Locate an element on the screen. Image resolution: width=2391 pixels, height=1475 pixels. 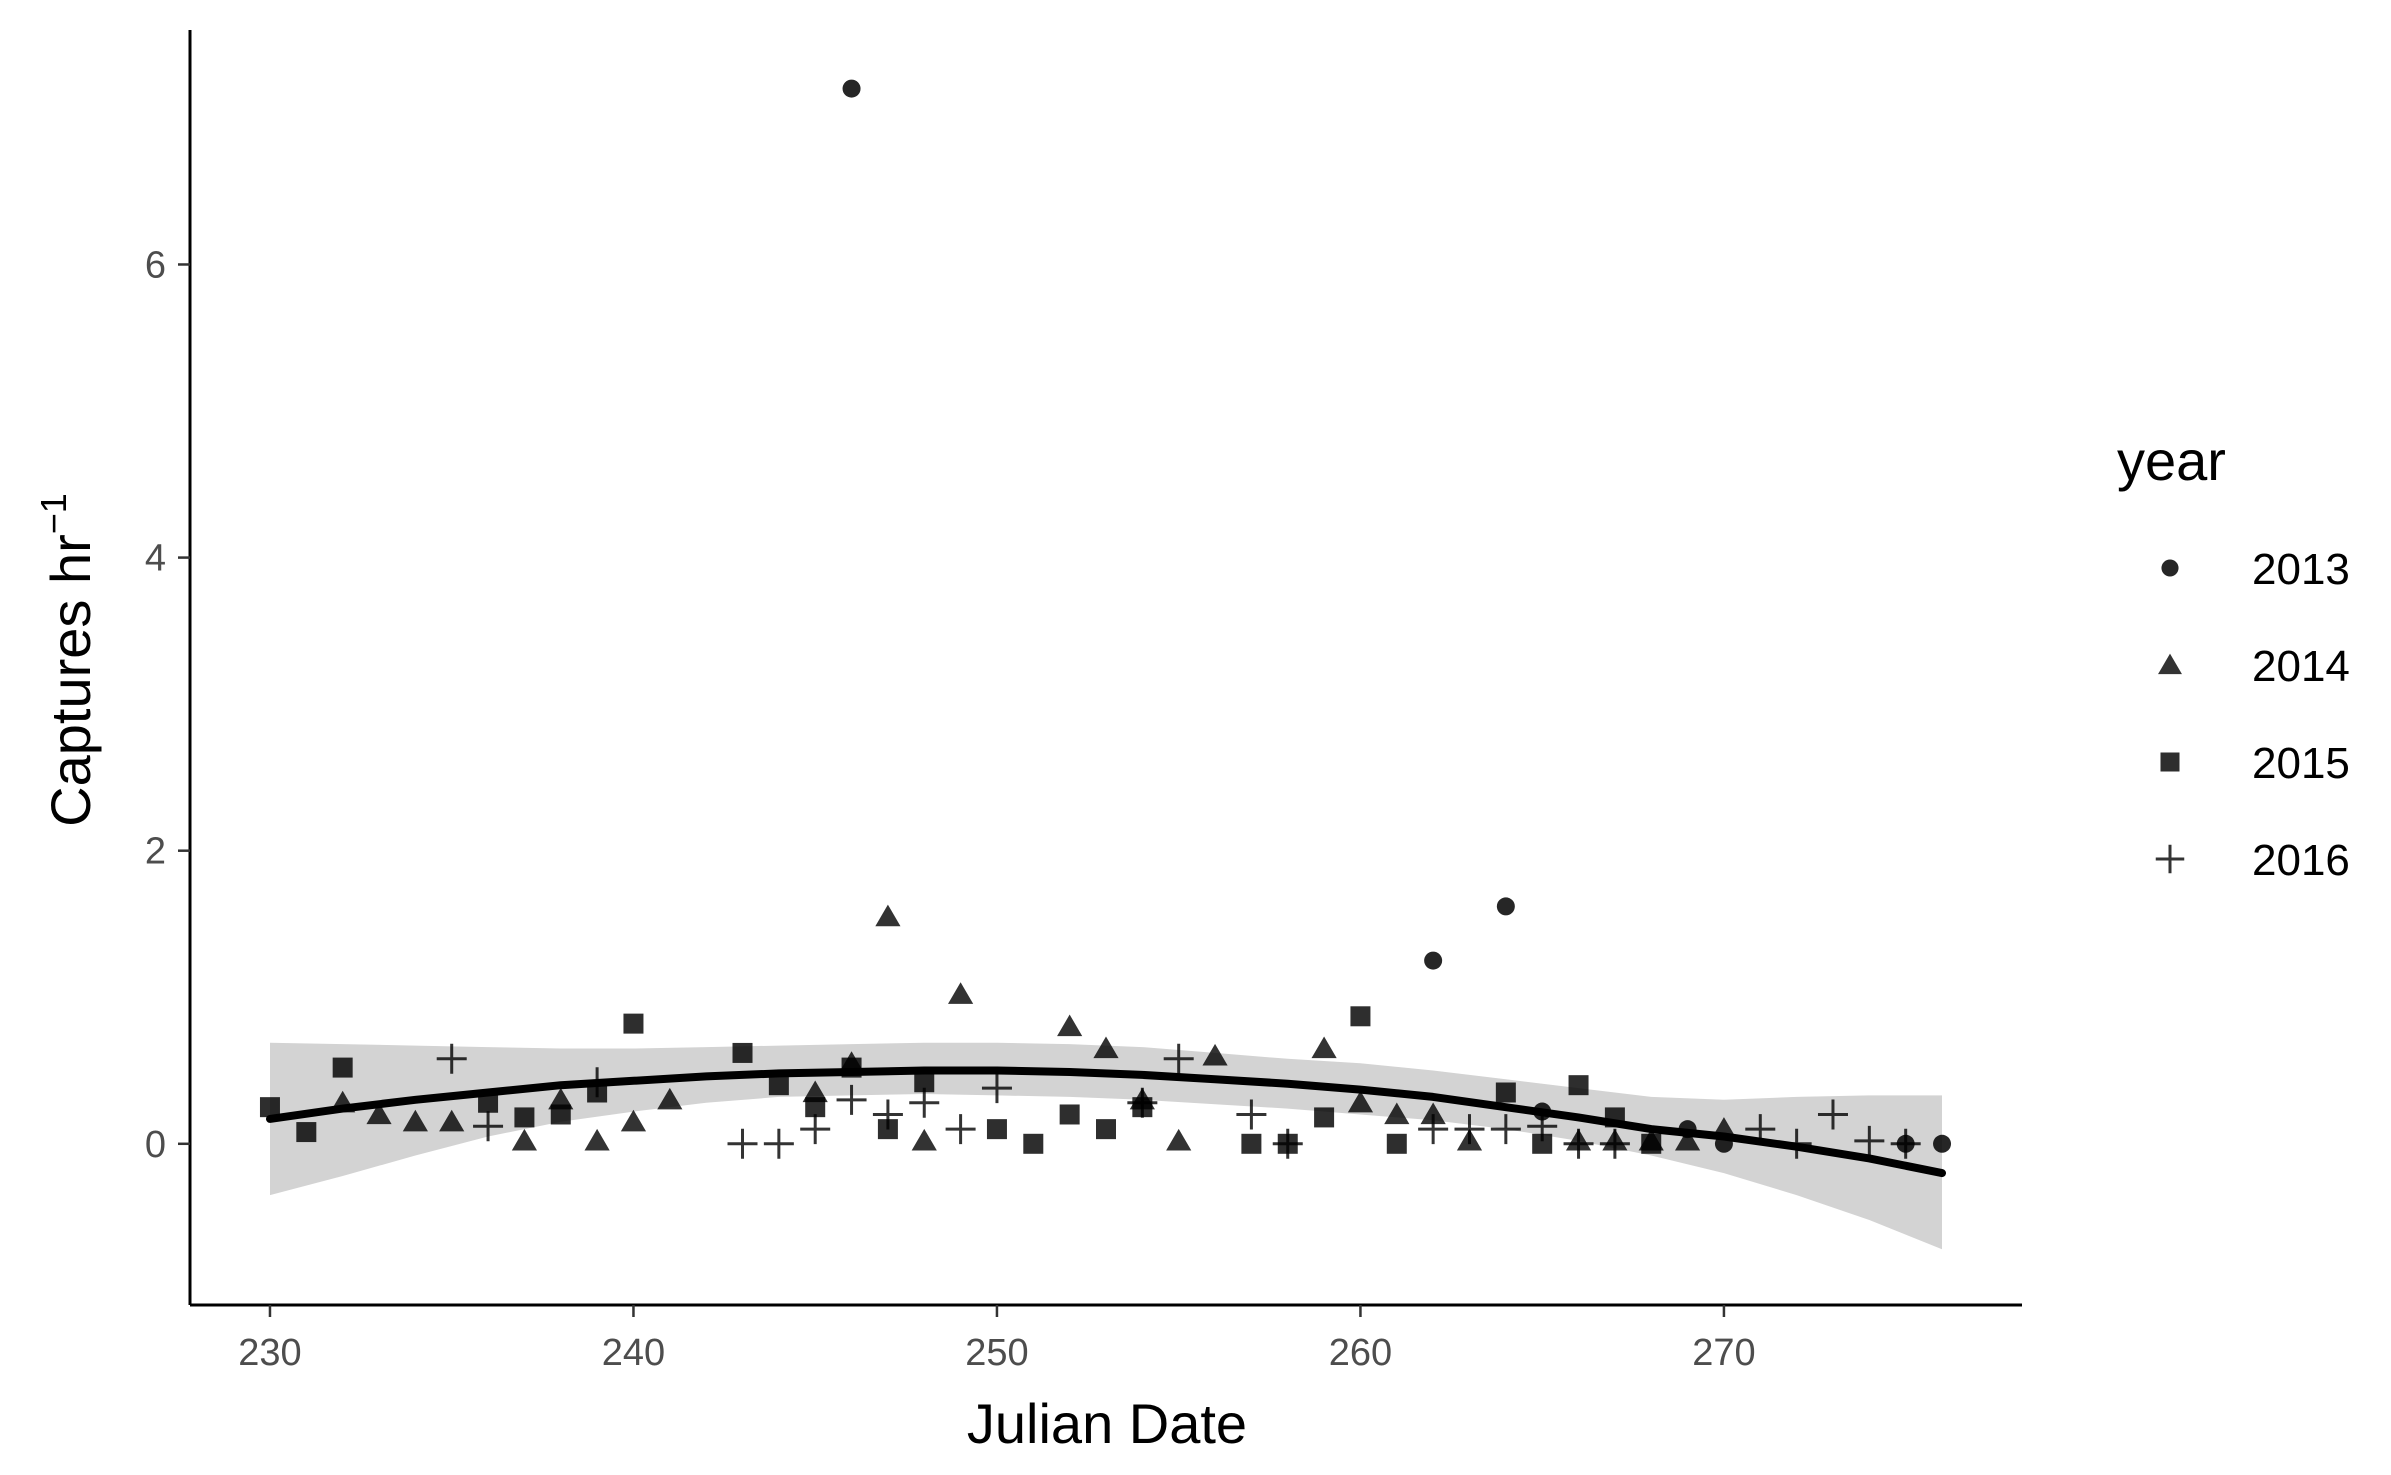
legend-key-2015 is located at coordinates (2170, 762).